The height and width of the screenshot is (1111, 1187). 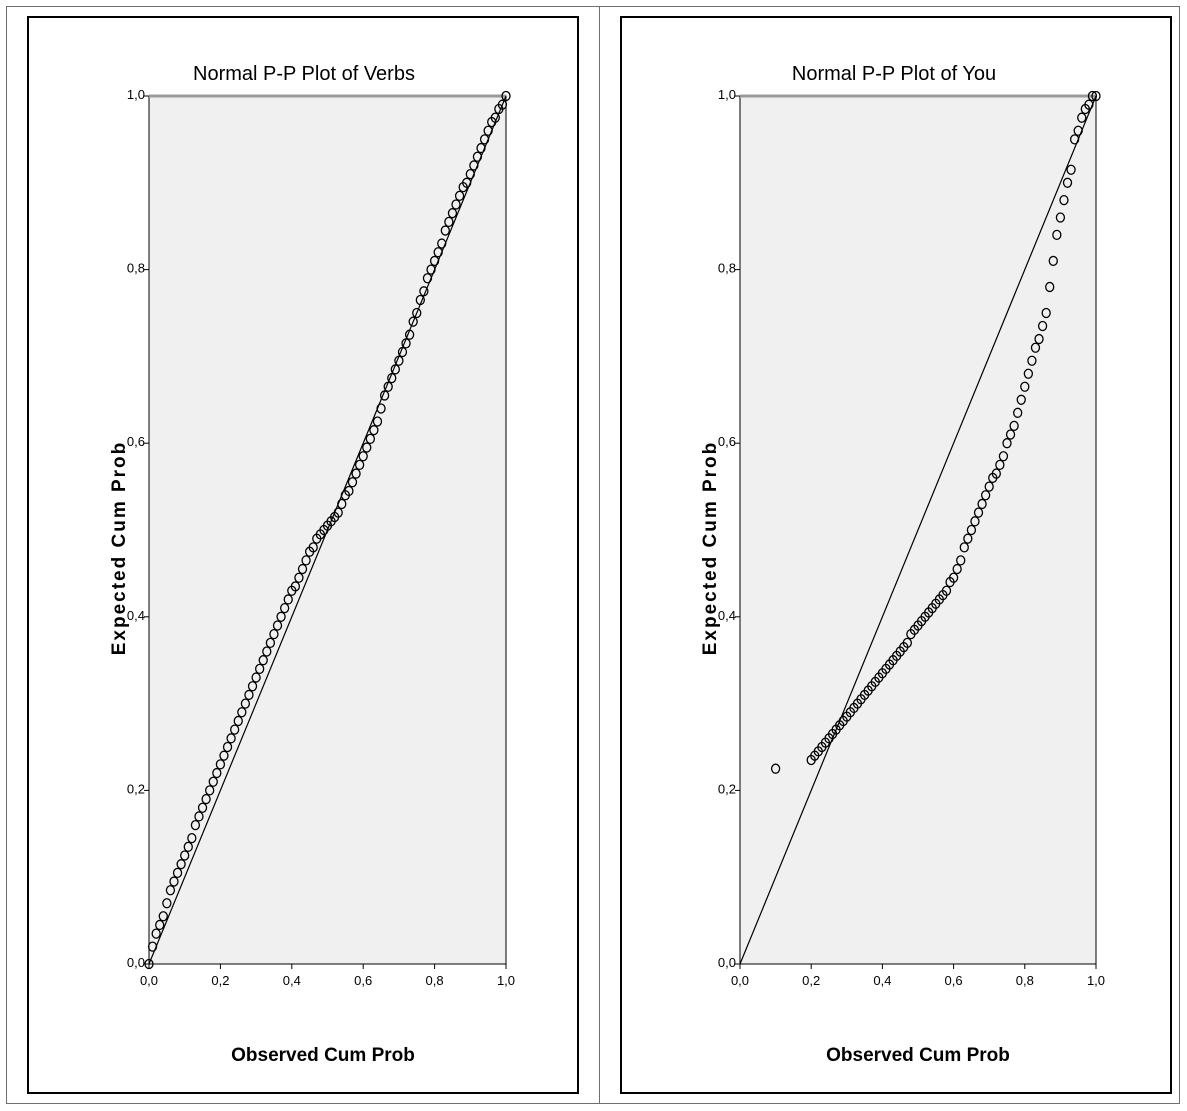 What do you see at coordinates (1025, 980) in the screenshot?
I see `x-tick-label: 0,8` at bounding box center [1025, 980].